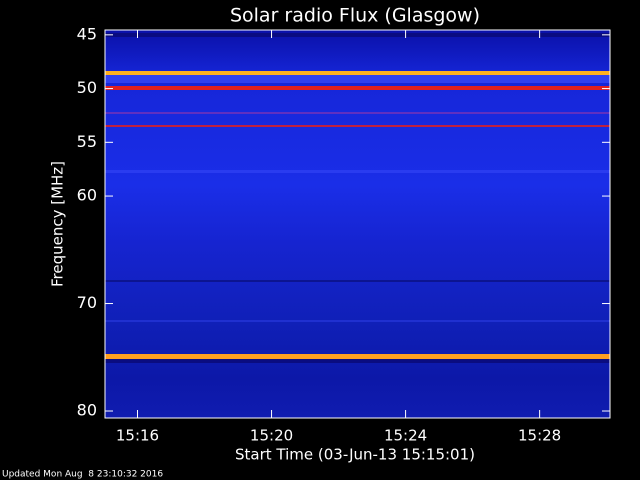 Image resolution: width=640 pixels, height=480 pixels. I want to click on y-tick-label: 50, so click(87, 87).